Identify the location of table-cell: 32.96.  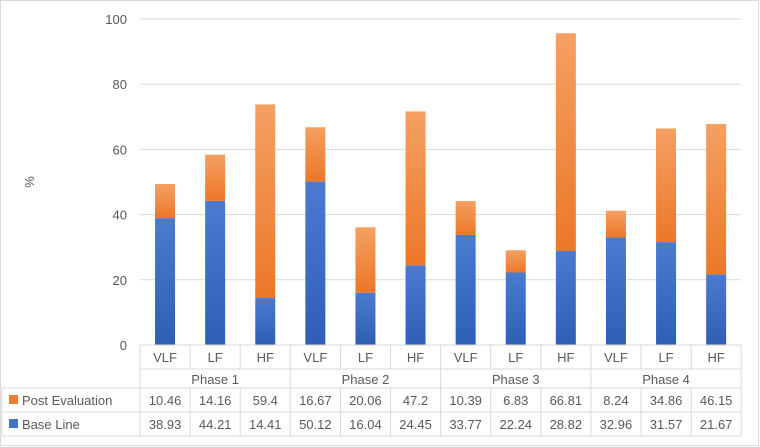
(616, 424).